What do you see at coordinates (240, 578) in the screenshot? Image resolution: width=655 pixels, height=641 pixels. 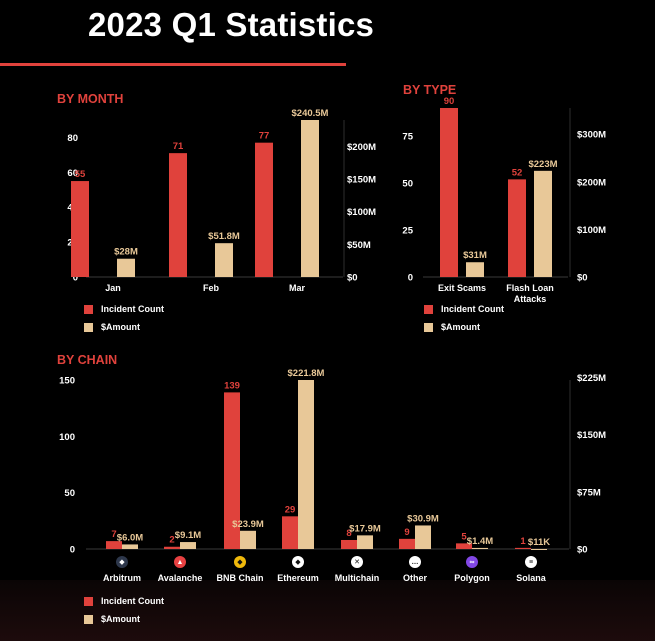 I see `chain-category-label: BNB Chain` at bounding box center [240, 578].